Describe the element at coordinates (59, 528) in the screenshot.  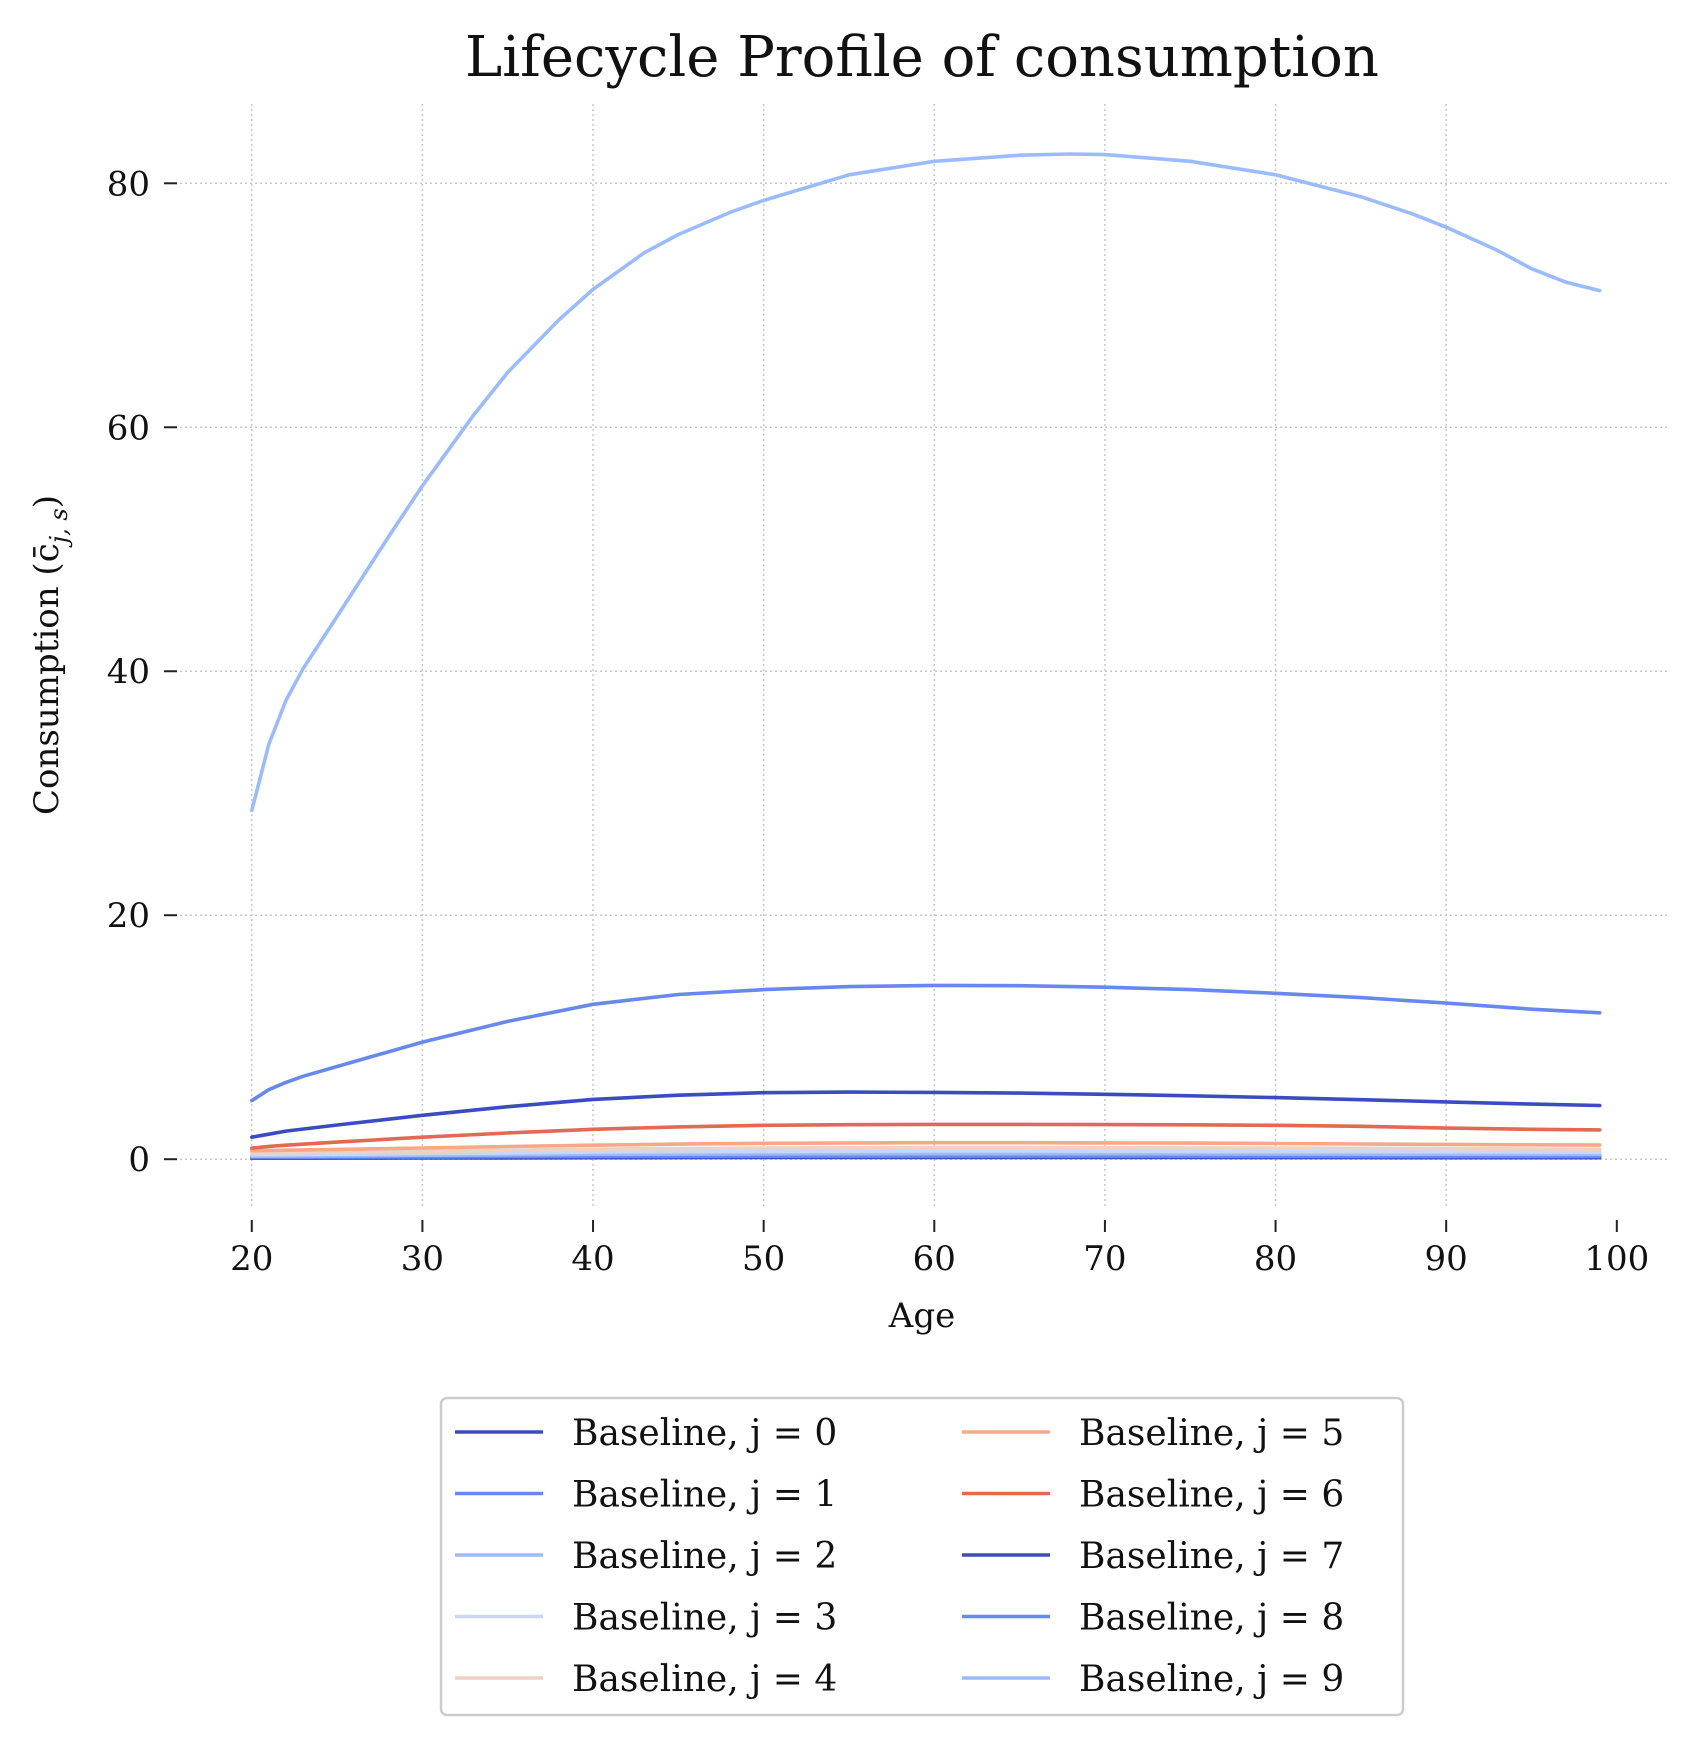
I see `y-axis-label-subscript: j, s` at that location.